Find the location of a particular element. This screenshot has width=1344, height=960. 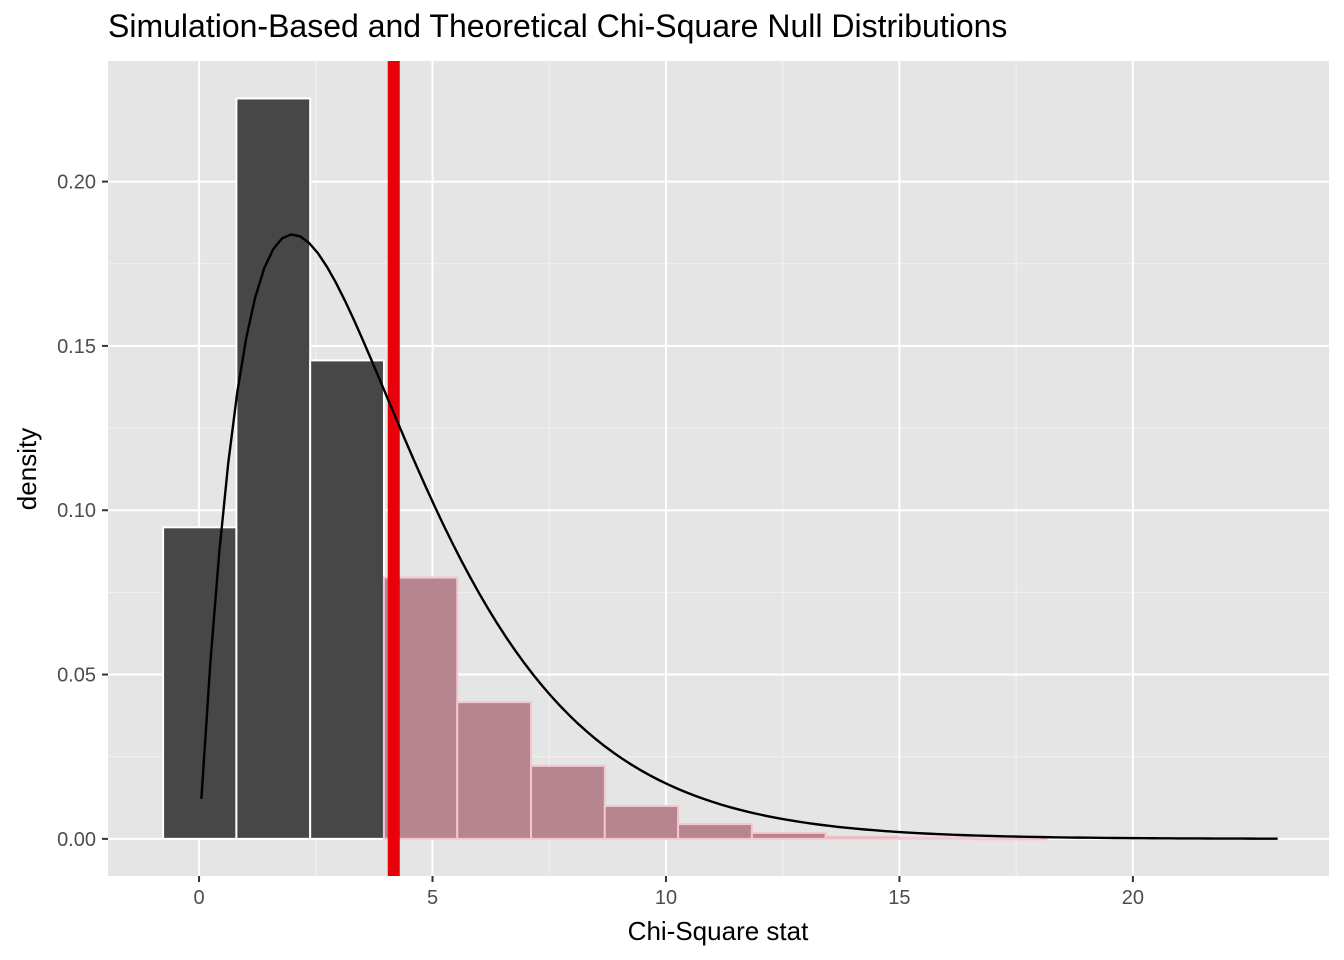

y-tick-label: 0.00 is located at coordinates (76, 840).